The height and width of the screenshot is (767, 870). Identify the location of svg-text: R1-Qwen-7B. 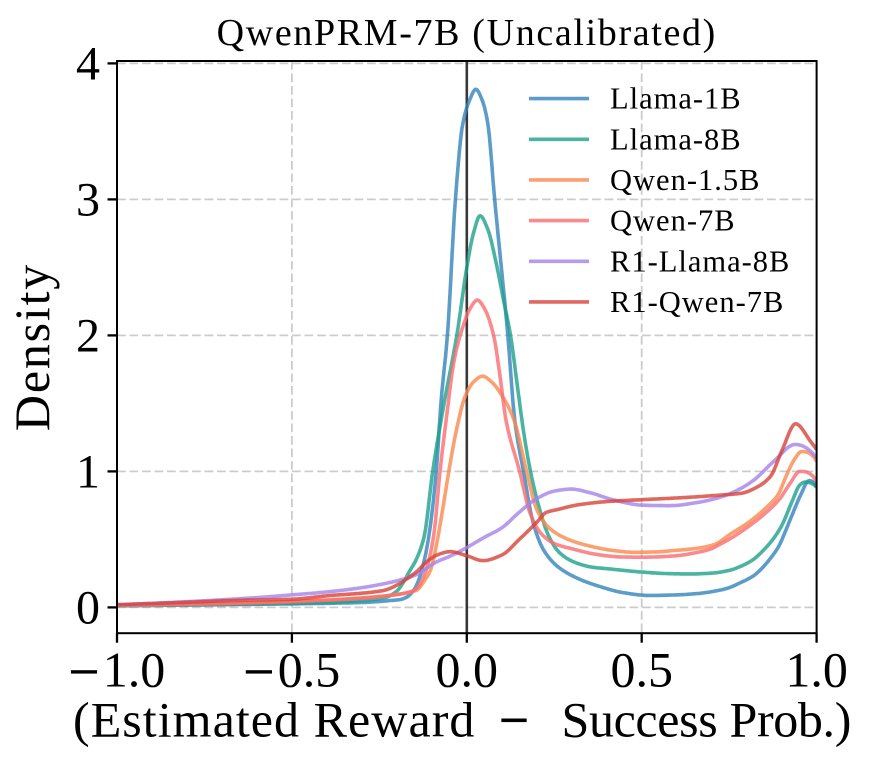
(697, 302).